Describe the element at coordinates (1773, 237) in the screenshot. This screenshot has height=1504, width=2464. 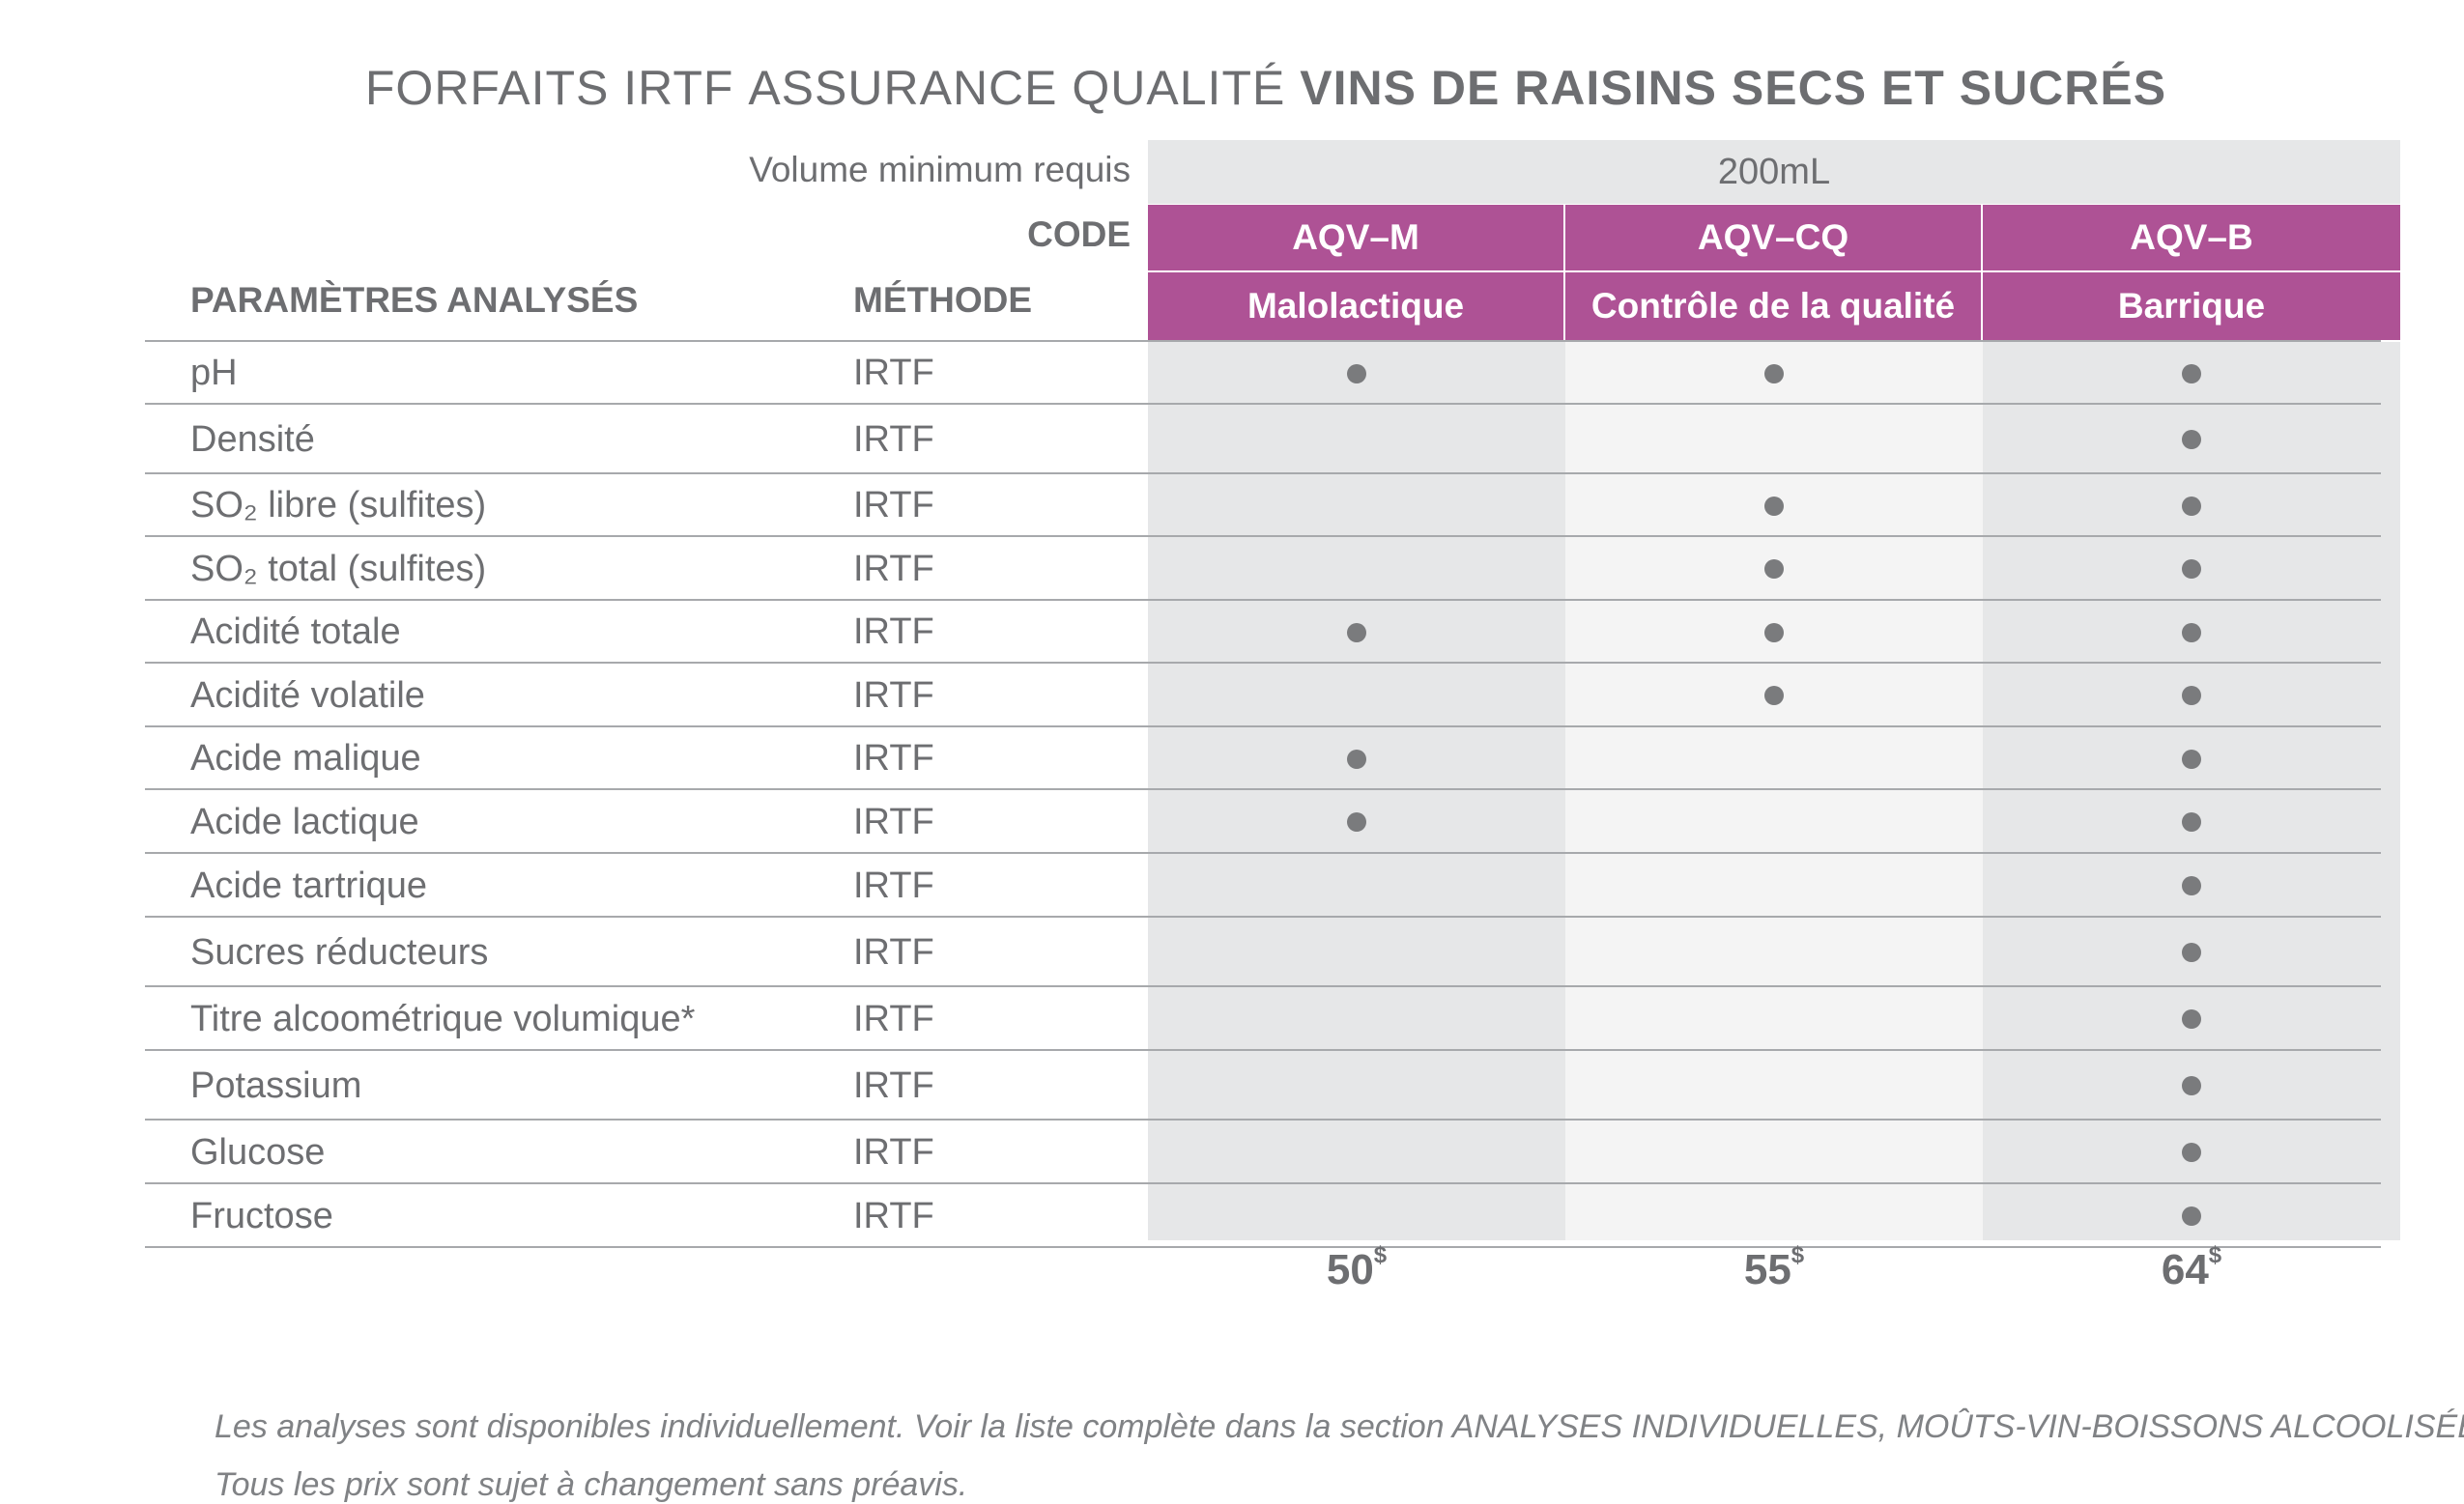
I see `package-code-1: AQV–CQ` at that location.